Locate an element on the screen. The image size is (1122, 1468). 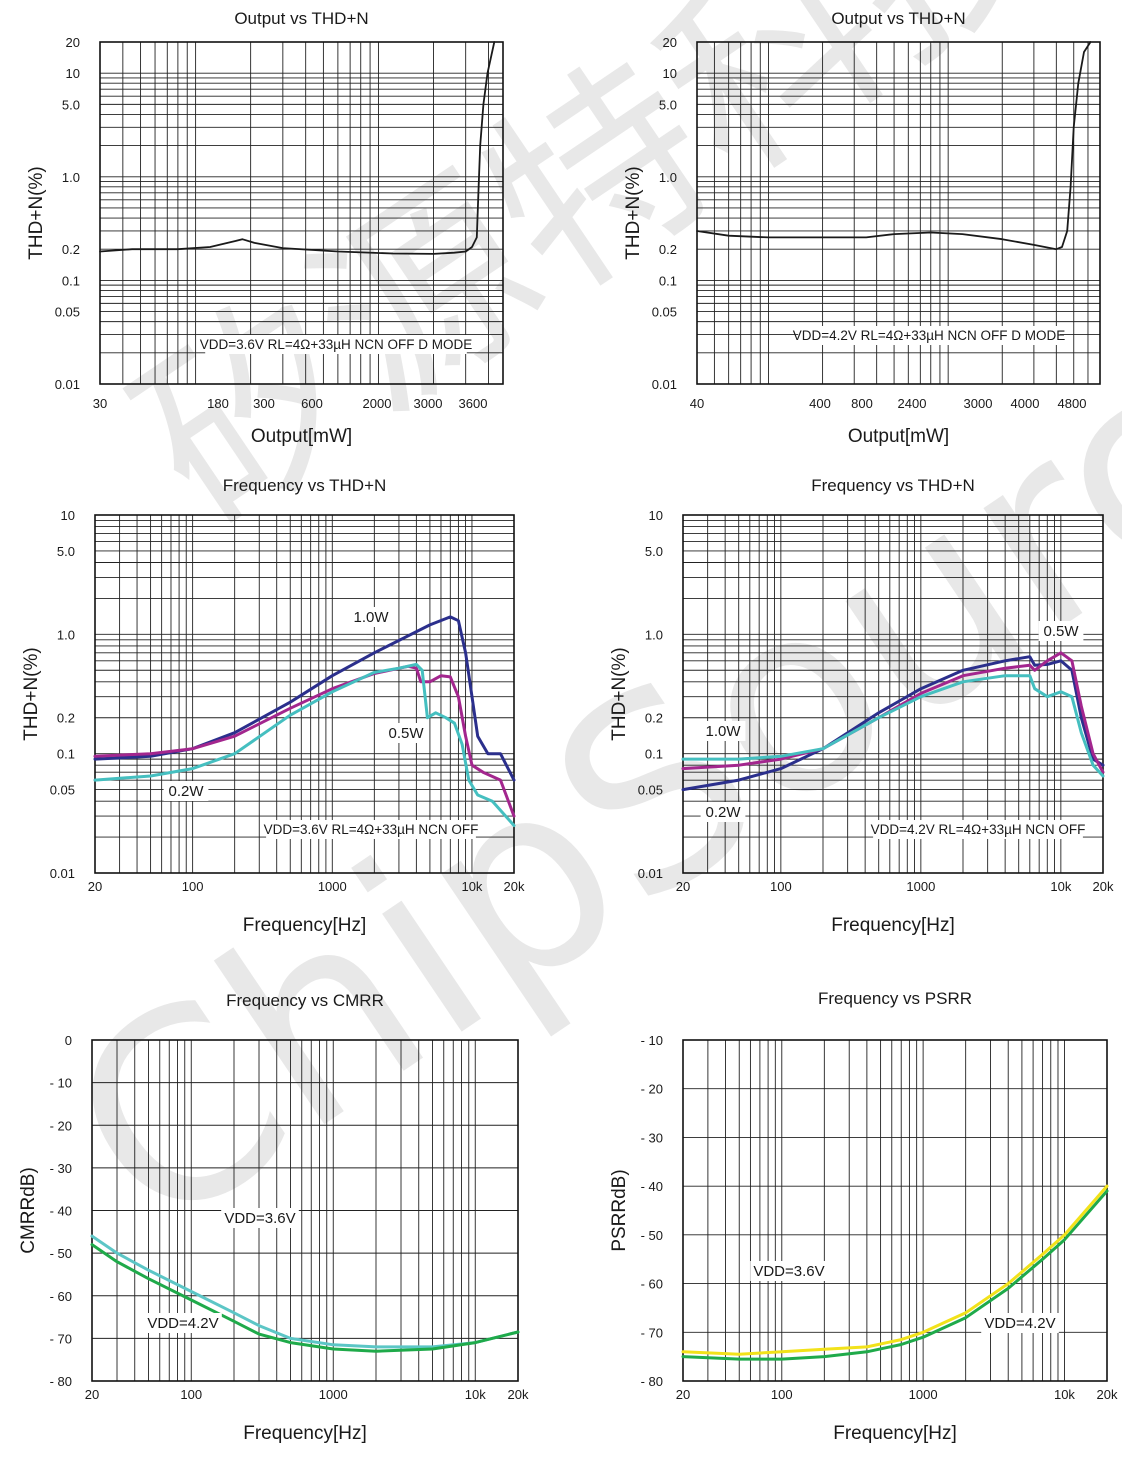
conditions-annotation: VDD=4.2V RL=4Ω+33µH NCN OFF is located at coordinates (978, 829).